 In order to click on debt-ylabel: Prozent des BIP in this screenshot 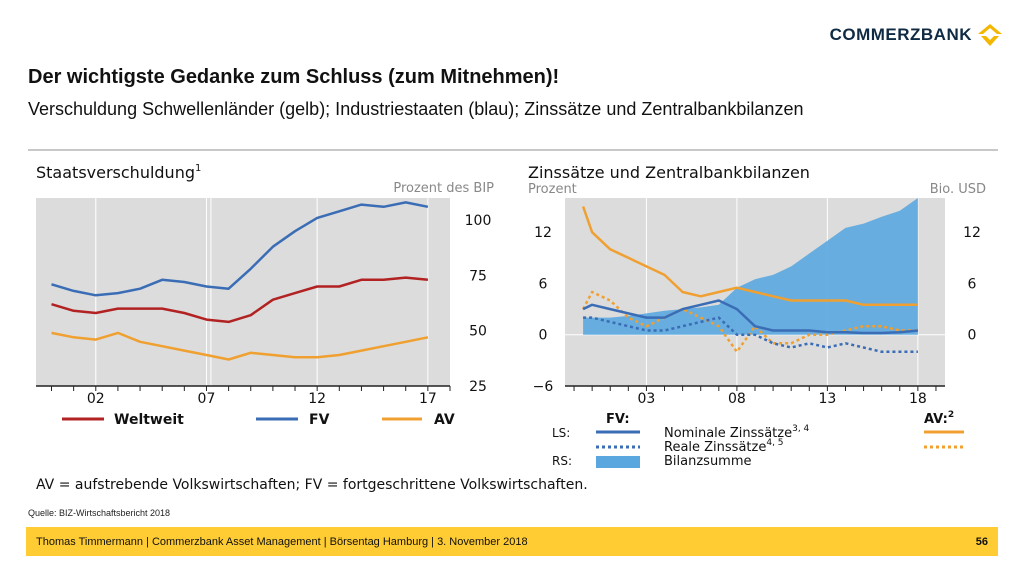, I will do `click(443, 188)`.